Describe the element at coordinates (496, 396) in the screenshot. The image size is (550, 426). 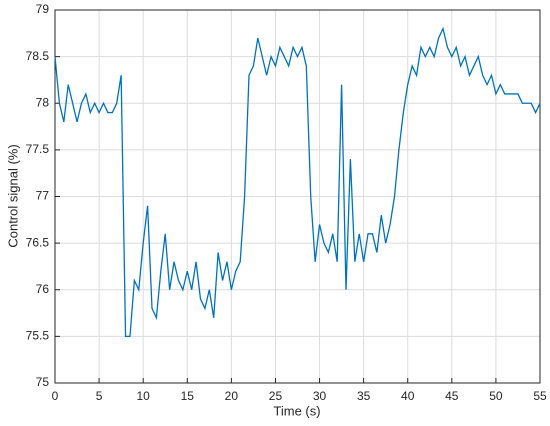
I see `x-tick-label: 50` at that location.